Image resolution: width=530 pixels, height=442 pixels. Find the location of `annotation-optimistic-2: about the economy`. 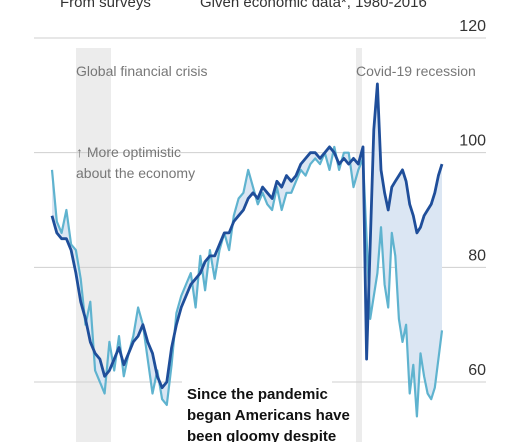

annotation-optimistic-2: about the economy is located at coordinates (135, 173).